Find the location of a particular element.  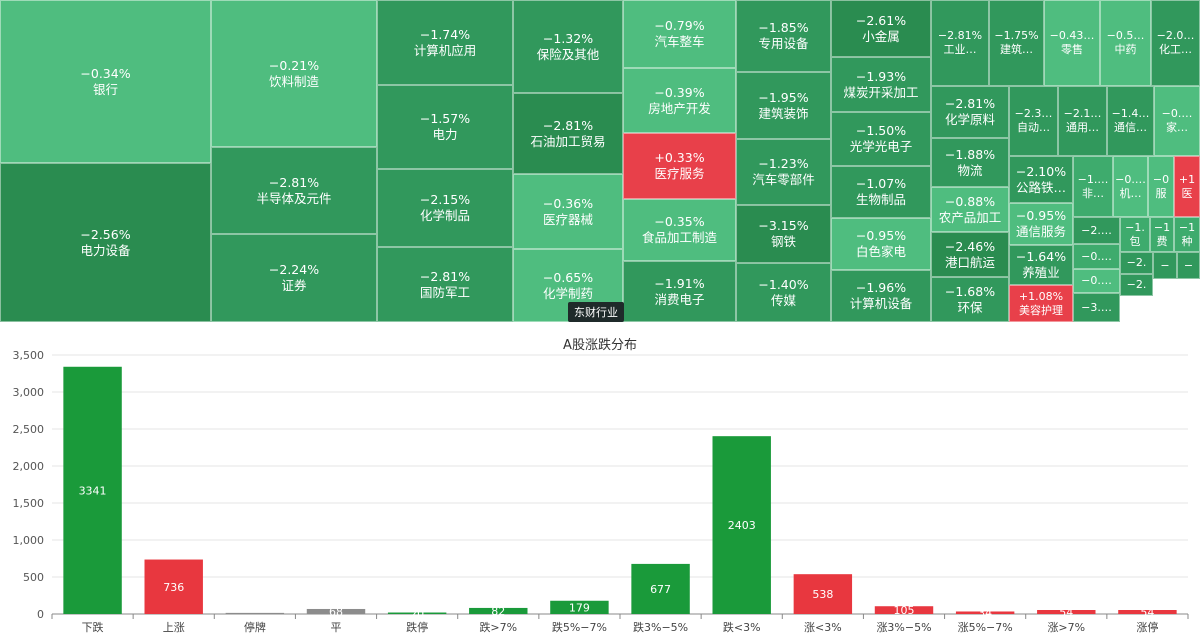

treemap-tile: −0.39% 房地产开发 is located at coordinates (679, 100).